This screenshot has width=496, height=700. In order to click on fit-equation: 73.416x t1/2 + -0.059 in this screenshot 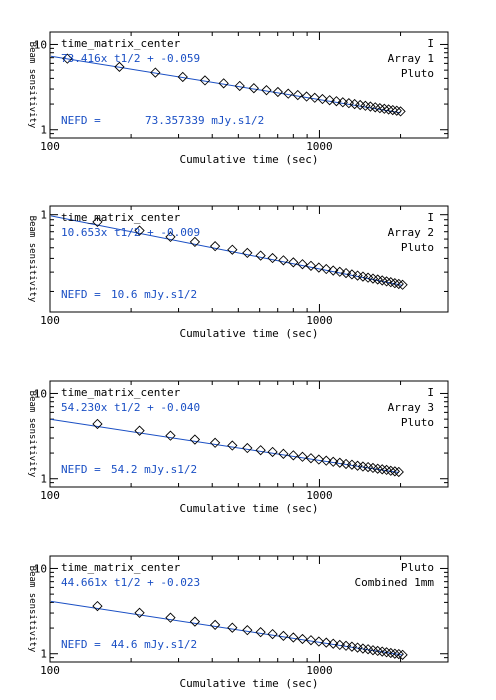, I will do `click(130, 58)`.